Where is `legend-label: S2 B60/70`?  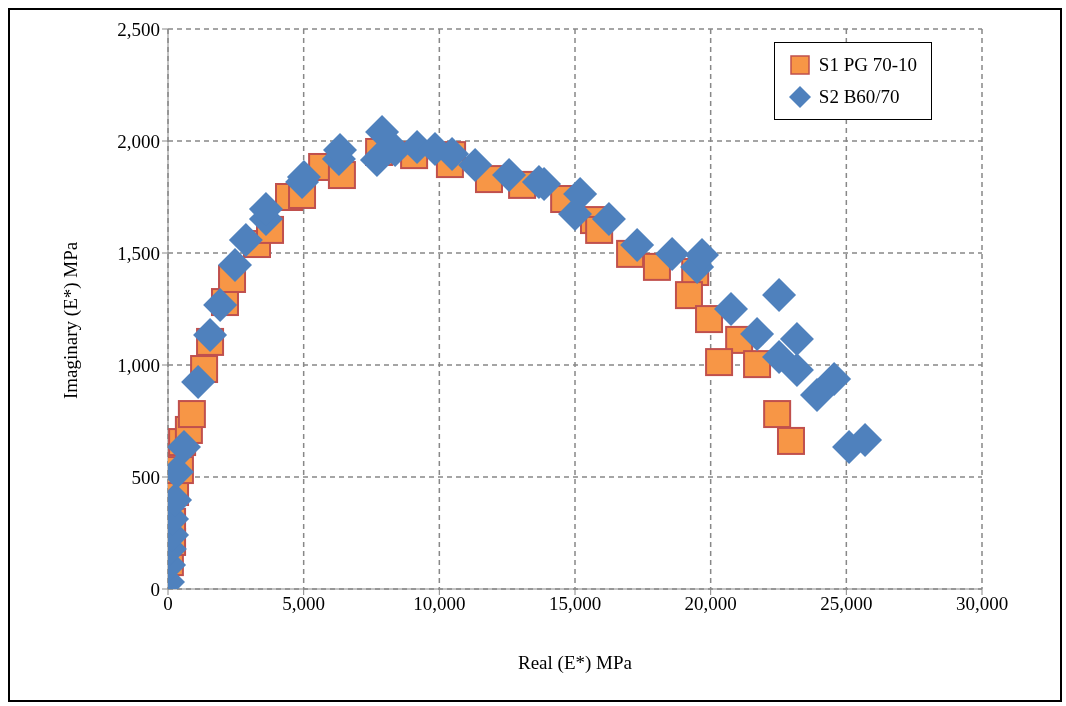 legend-label: S2 B60/70 is located at coordinates (859, 97).